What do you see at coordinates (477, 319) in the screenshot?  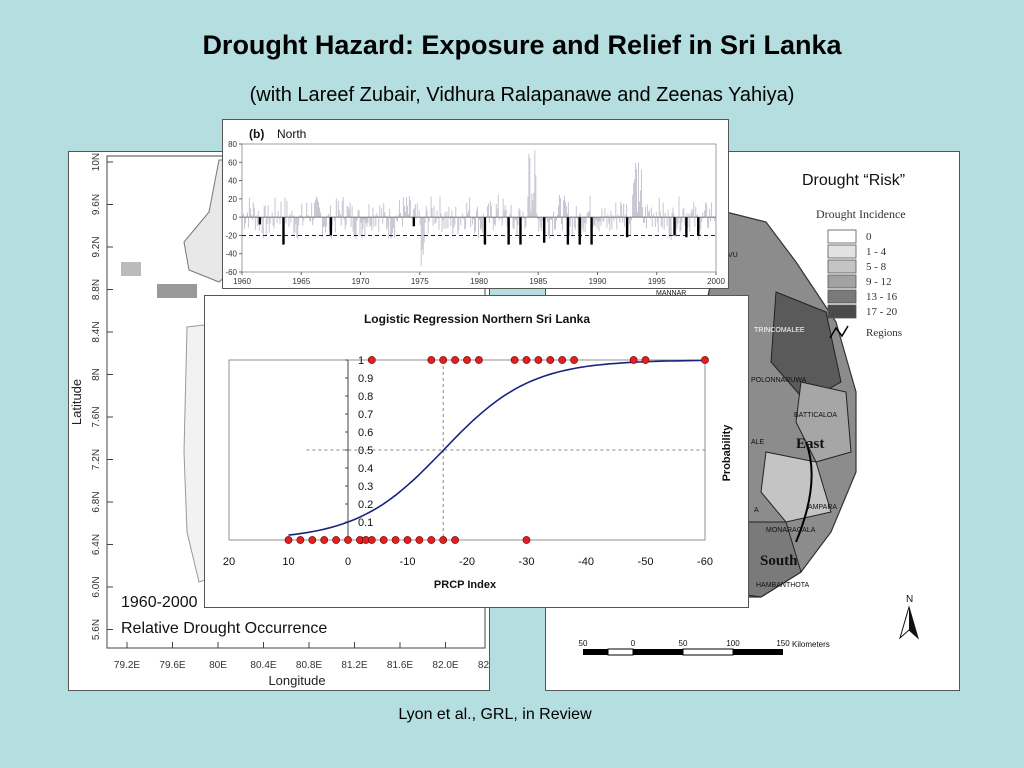 I see `lr-title: Logistic Regression Northern Sri Lanka` at bounding box center [477, 319].